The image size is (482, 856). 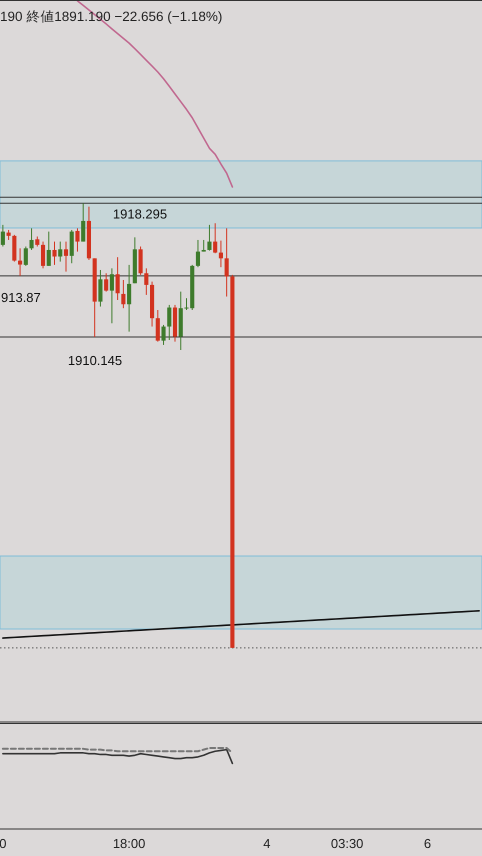 I want to click on ref-line-label: 1918.295, so click(x=140, y=214).